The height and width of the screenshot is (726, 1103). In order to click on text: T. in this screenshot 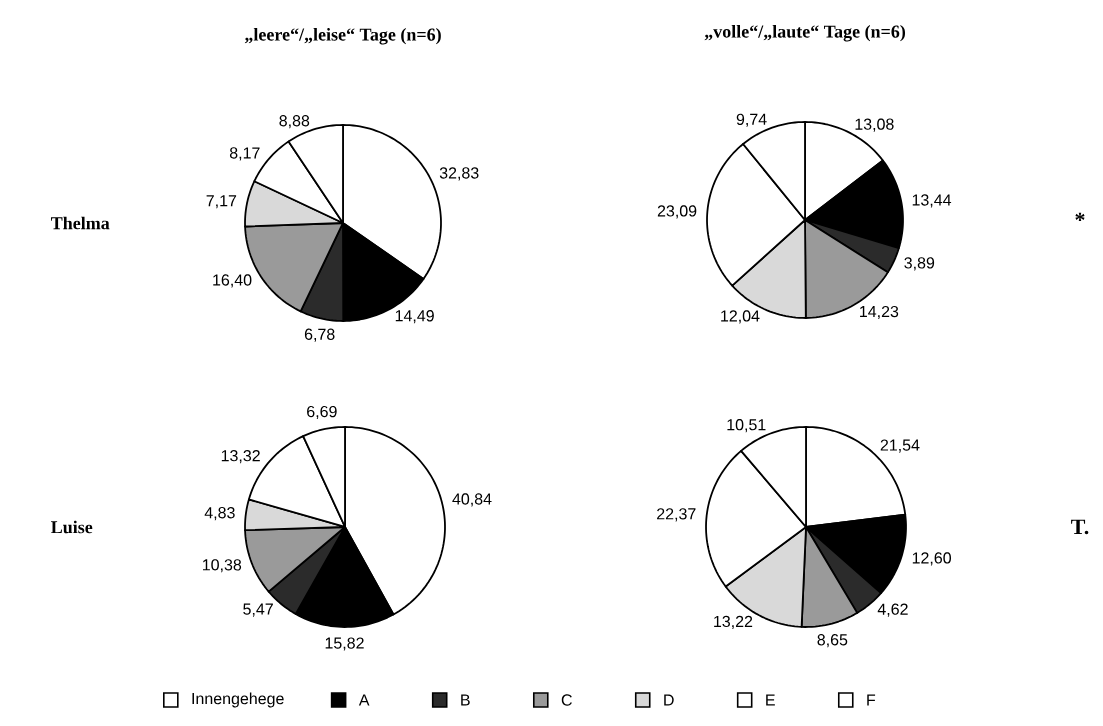, I will do `click(1080, 527)`.